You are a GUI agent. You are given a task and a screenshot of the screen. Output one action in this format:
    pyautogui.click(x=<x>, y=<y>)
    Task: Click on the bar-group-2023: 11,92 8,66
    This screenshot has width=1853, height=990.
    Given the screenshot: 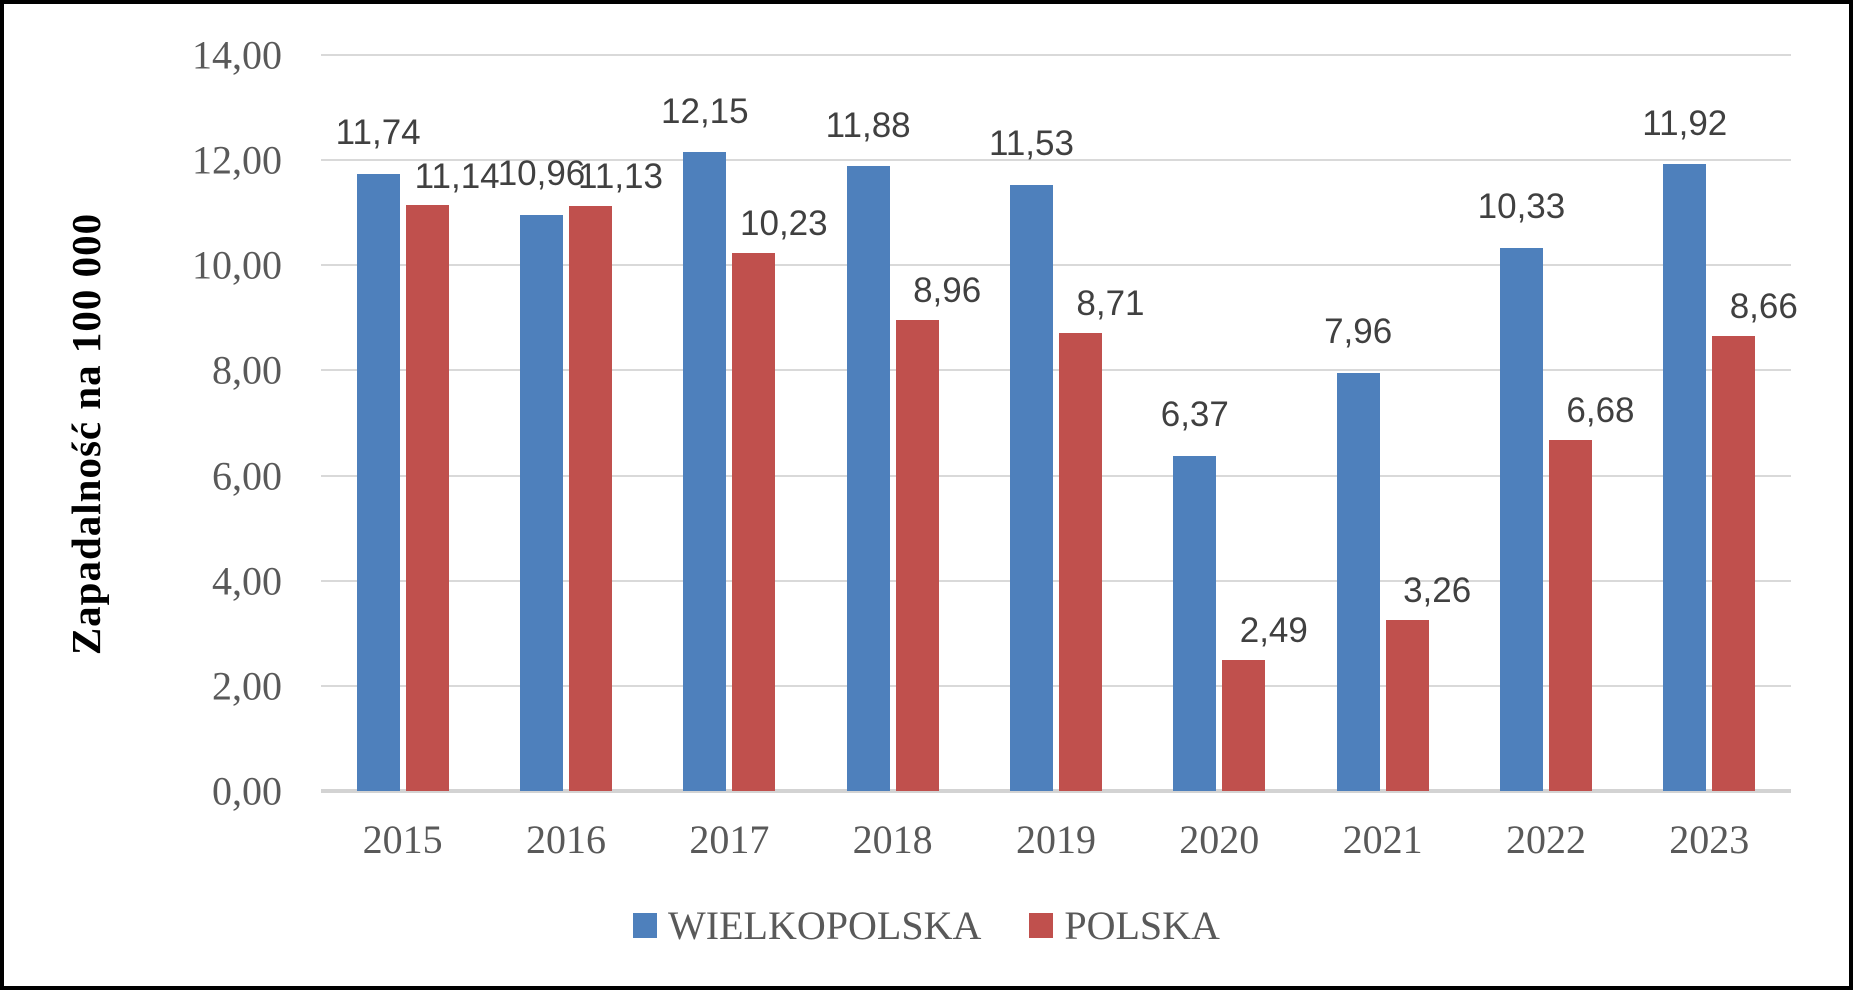 What is the action you would take?
    pyautogui.click(x=1713, y=423)
    